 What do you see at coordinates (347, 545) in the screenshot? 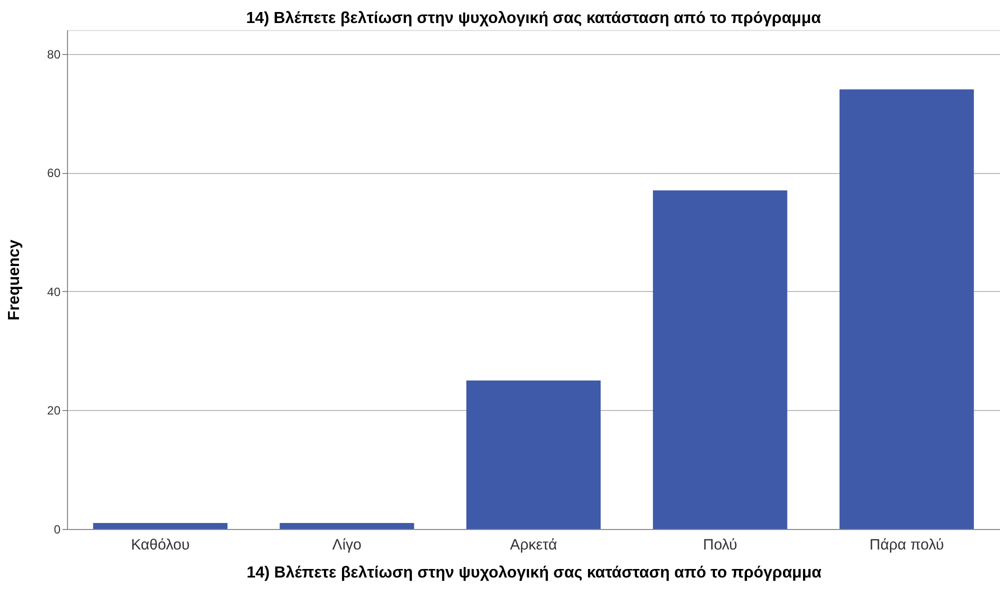
I see `x-tick-label: Λίγο` at bounding box center [347, 545].